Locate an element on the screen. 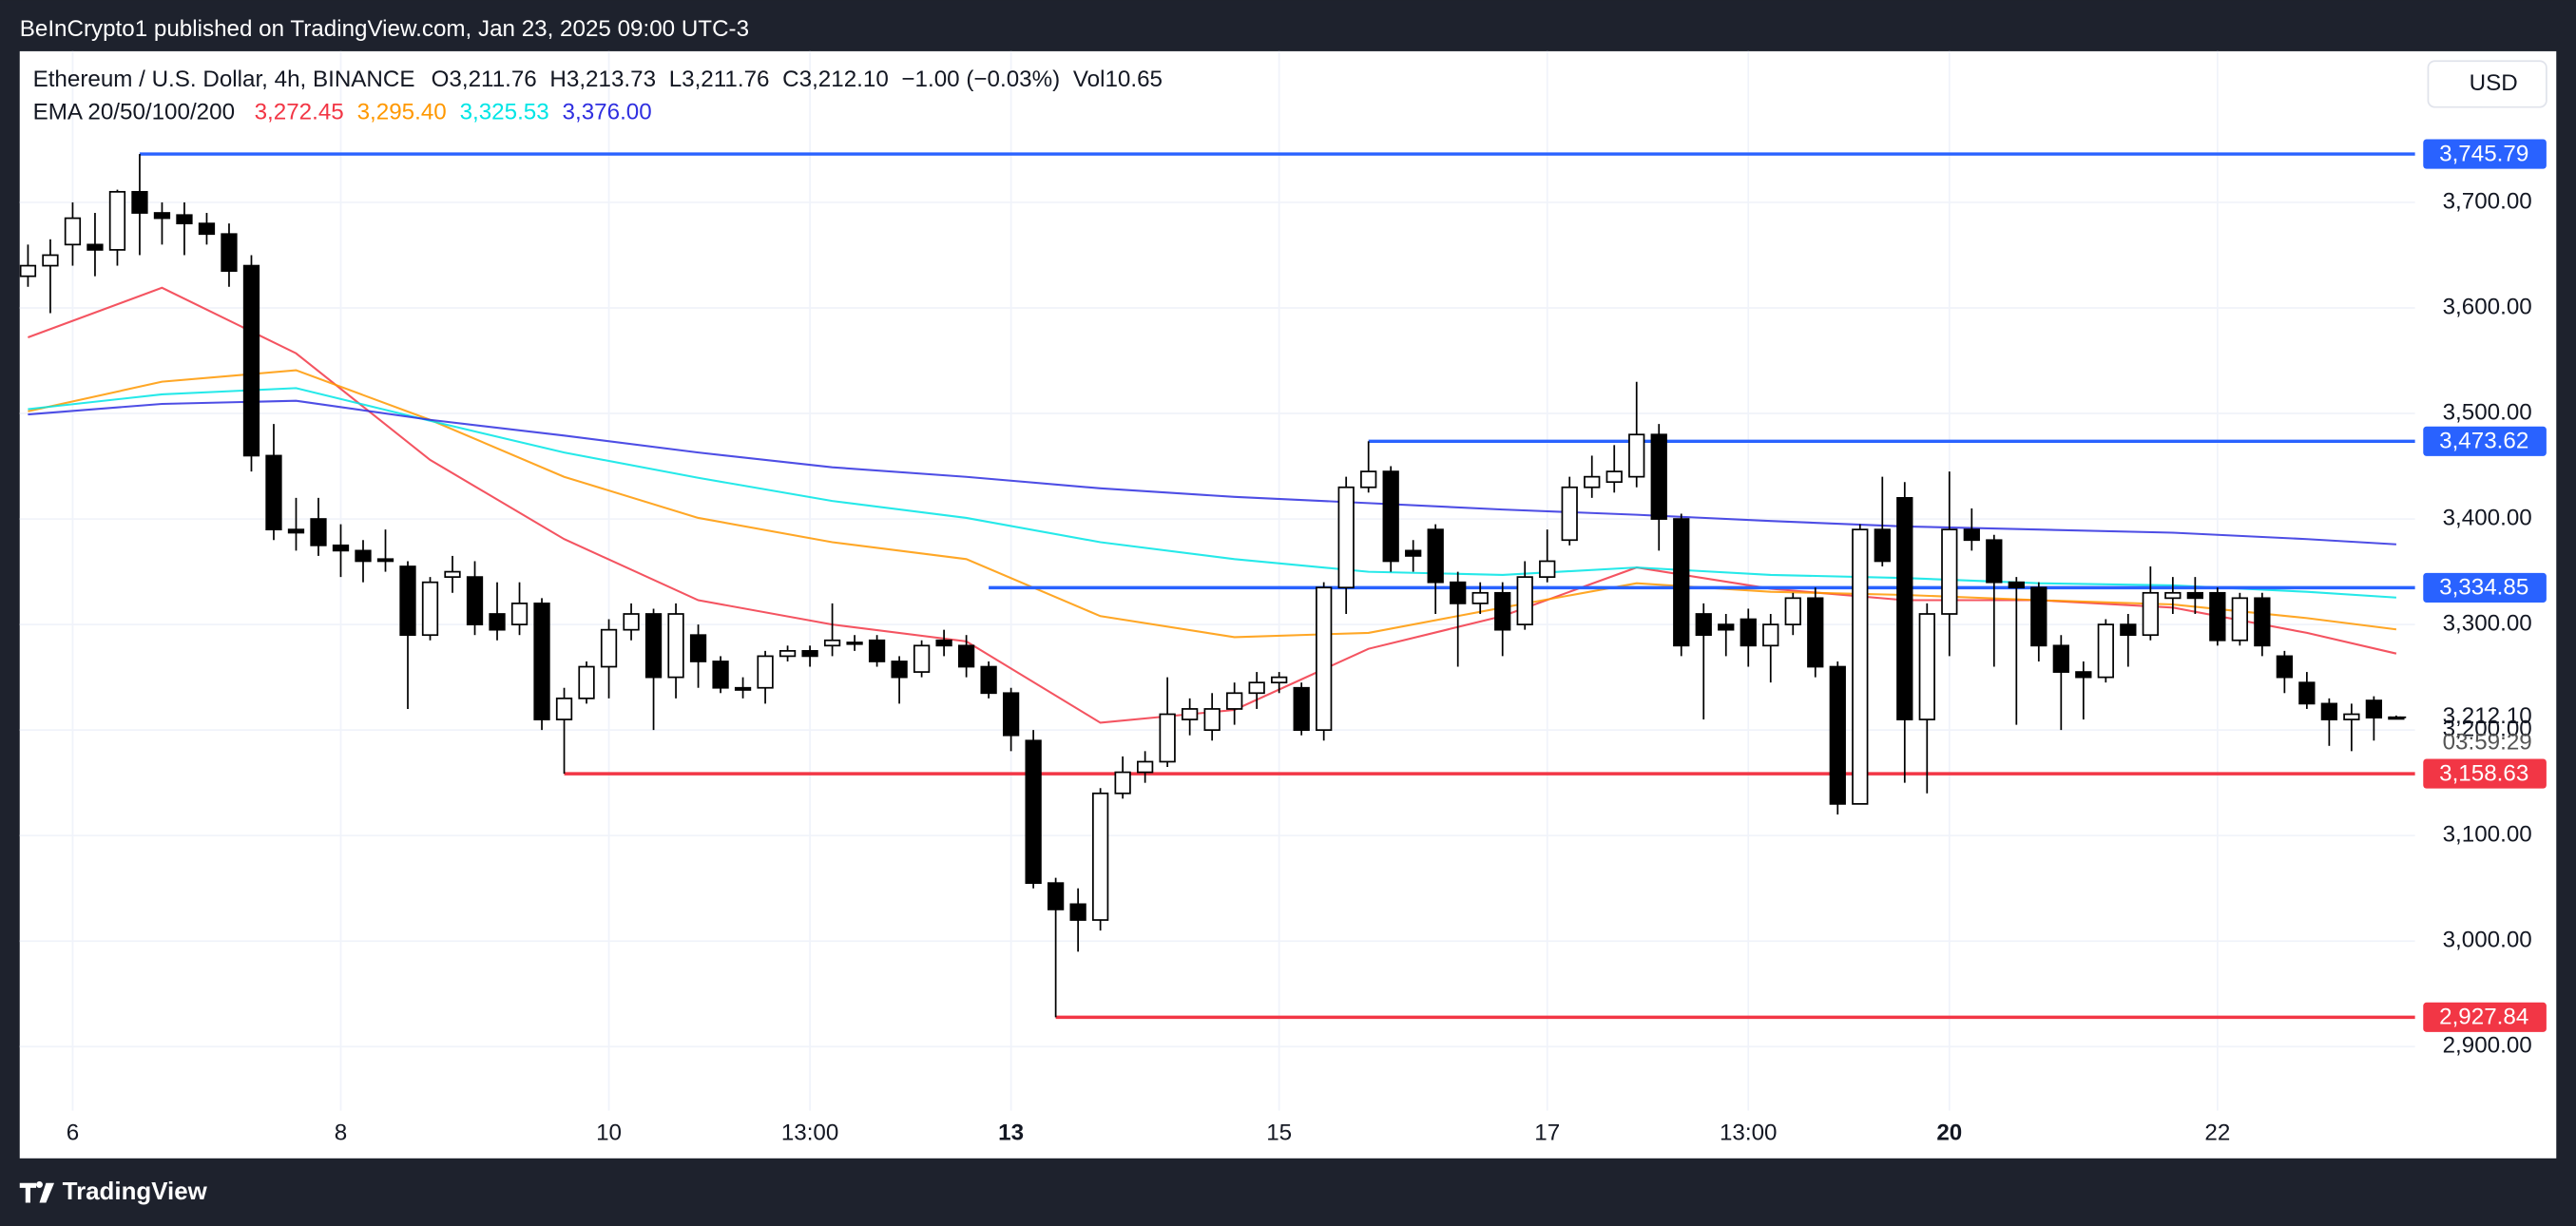  x-tick-label: 17 is located at coordinates (1547, 1133).